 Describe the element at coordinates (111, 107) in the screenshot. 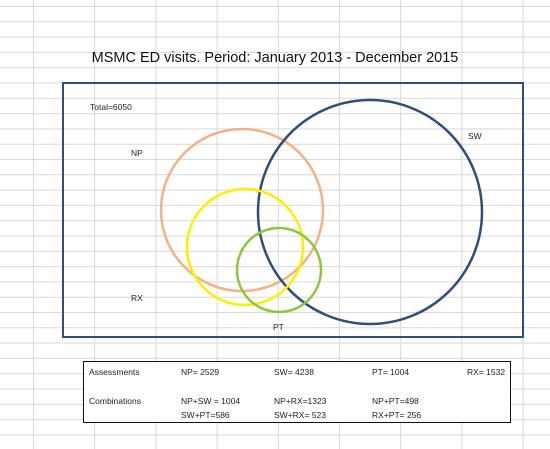

I see `total-label: Total=6050` at that location.